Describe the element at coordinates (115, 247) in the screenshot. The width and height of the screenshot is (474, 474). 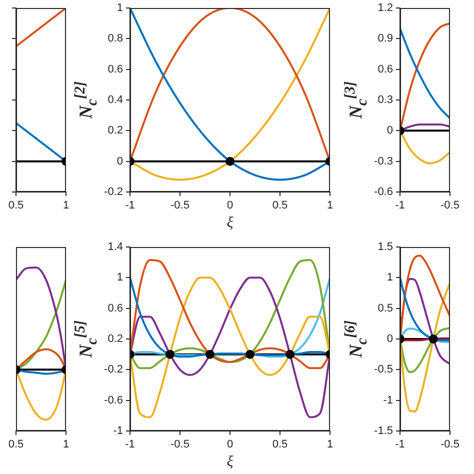
I see `y-tick-label: 1.4` at that location.